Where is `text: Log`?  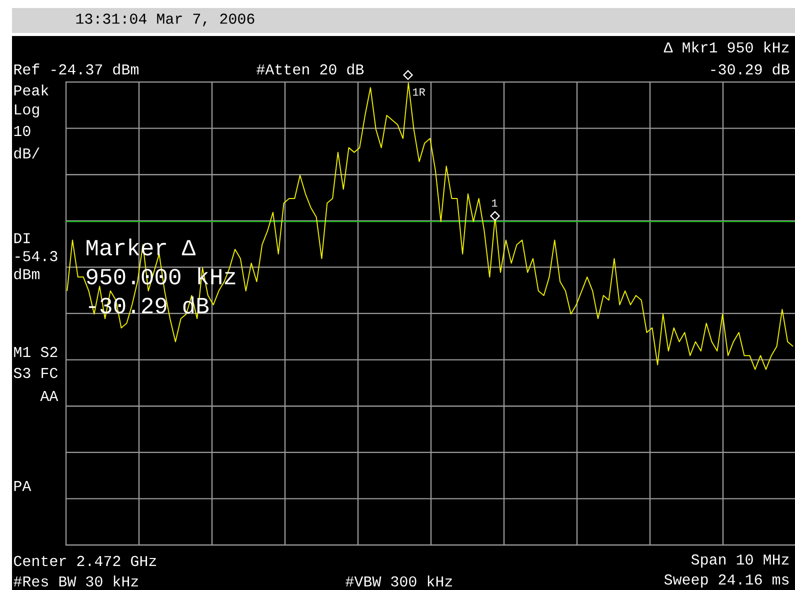
text: Log is located at coordinates (26, 111).